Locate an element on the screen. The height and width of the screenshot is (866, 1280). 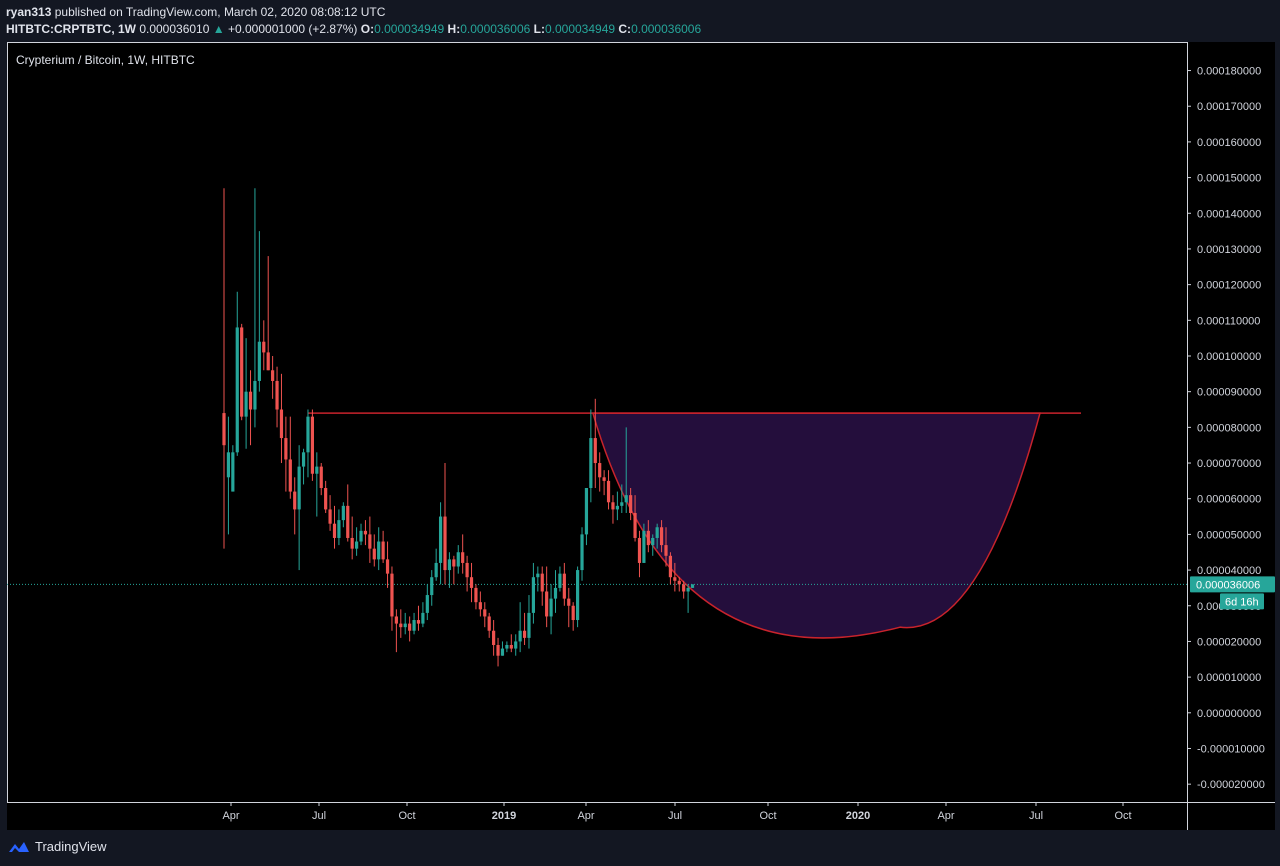
publisher-name: ryan313 is located at coordinates (29, 12).